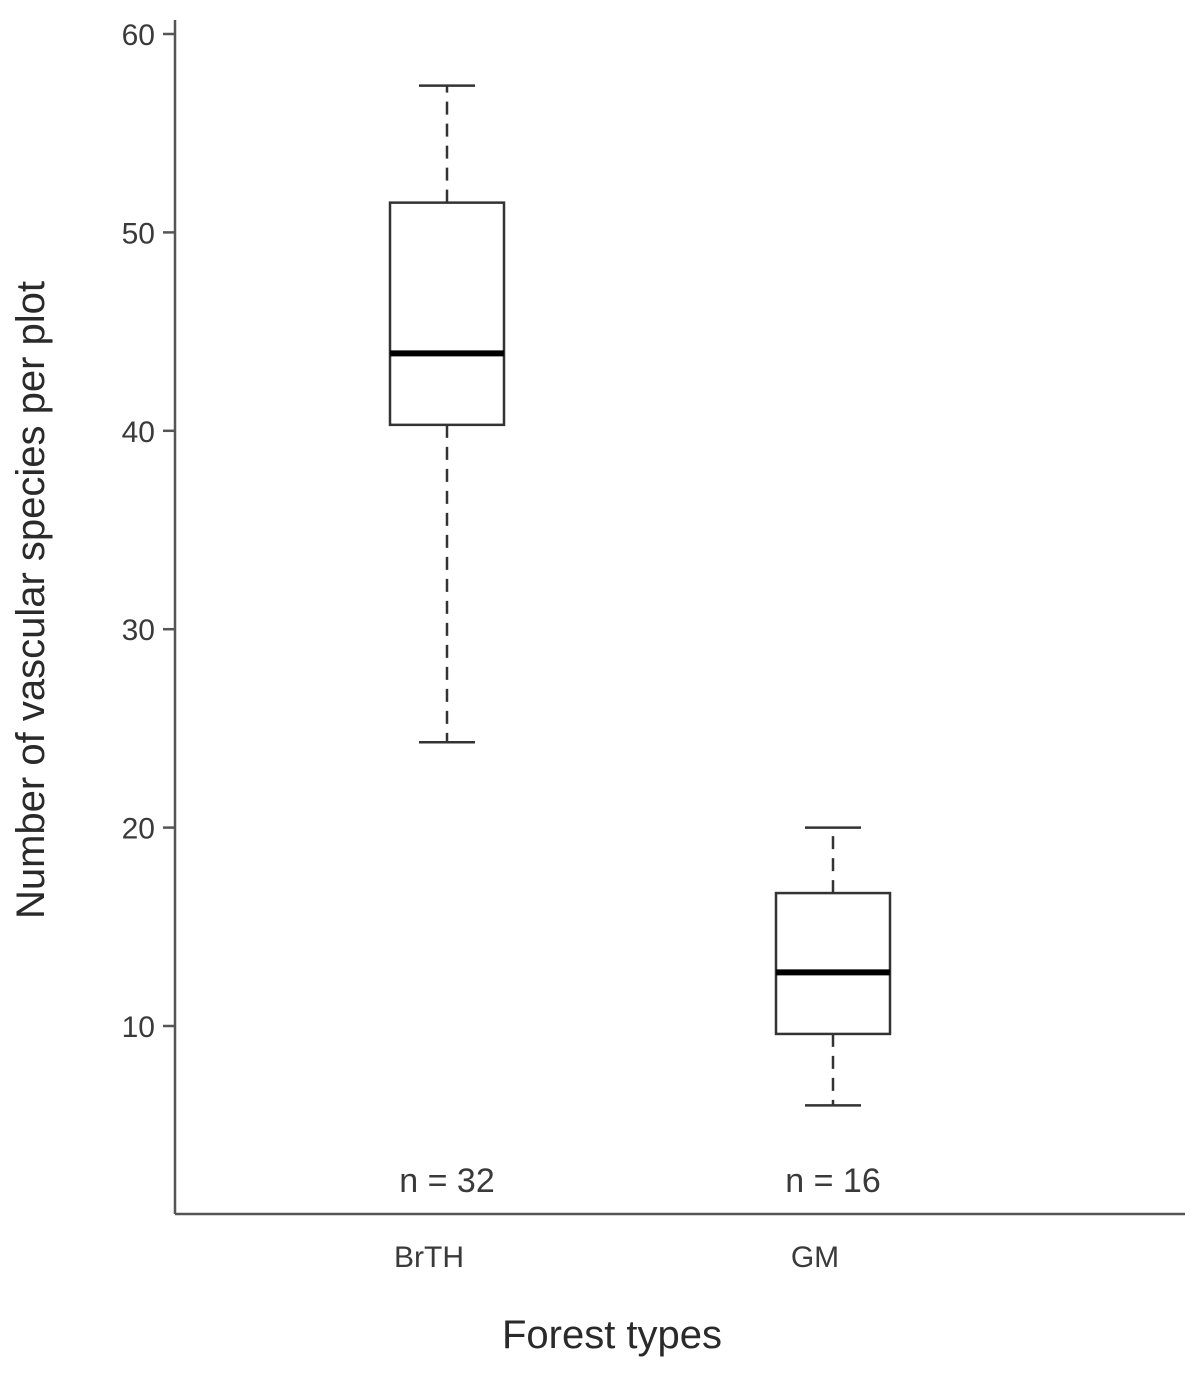  Describe the element at coordinates (138, 630) in the screenshot. I see `y-tick-label-30: 30` at that location.